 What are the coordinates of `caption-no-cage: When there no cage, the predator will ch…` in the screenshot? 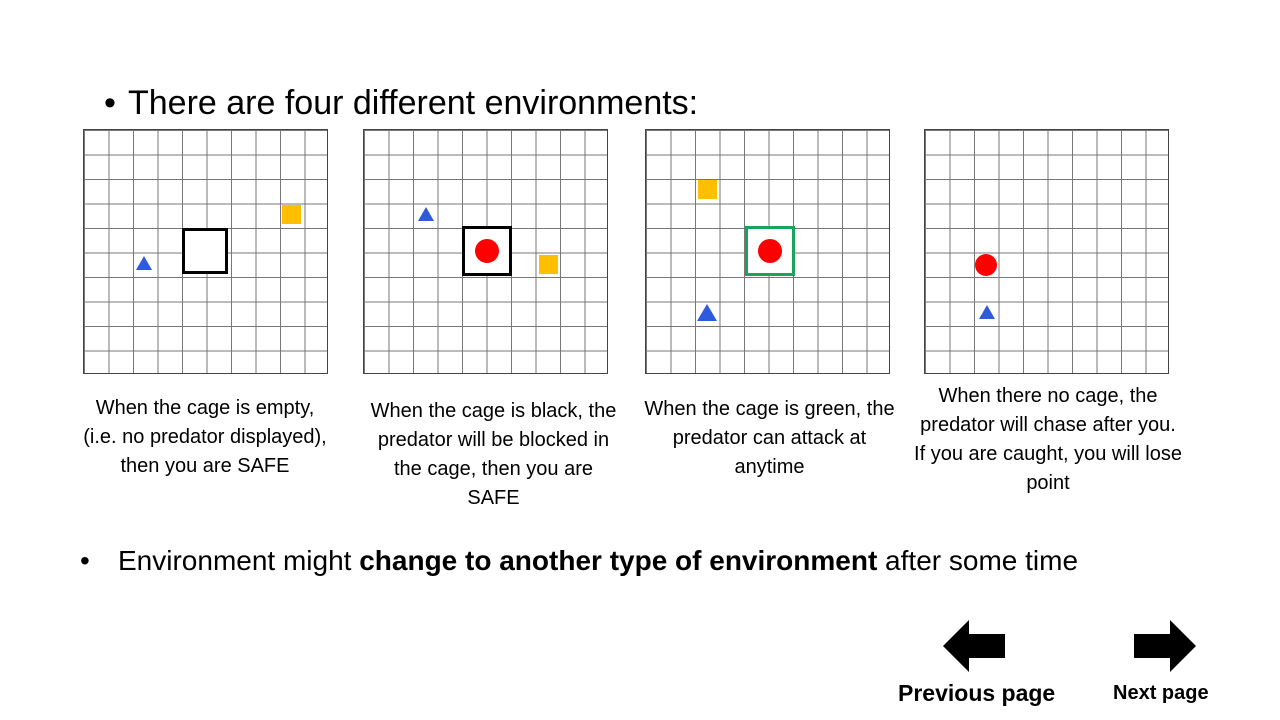 It's located at (1048, 439).